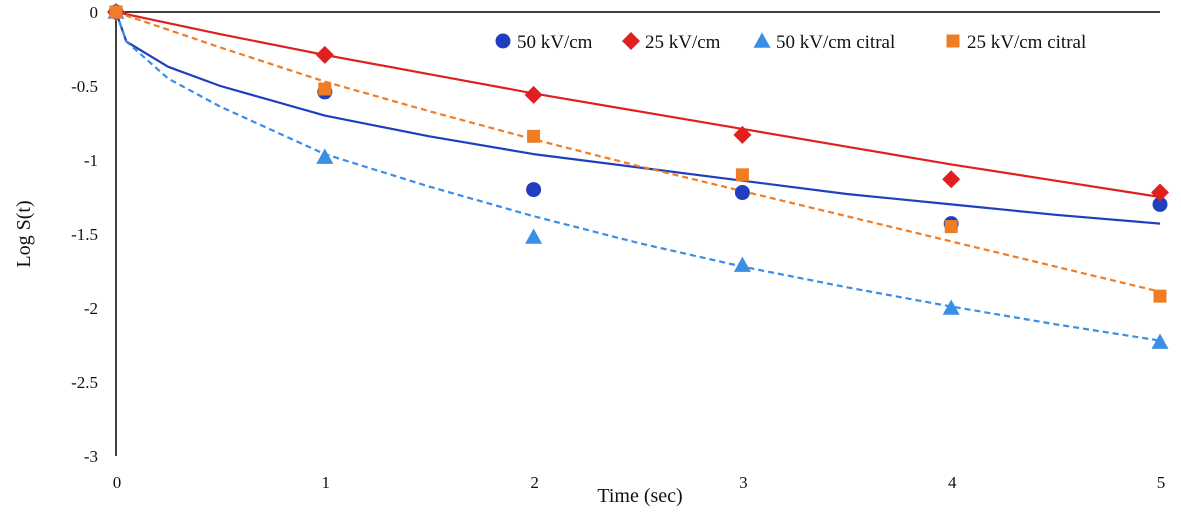 Image resolution: width=1181 pixels, height=522 pixels. Describe the element at coordinates (84, 86) in the screenshot. I see `y-tick-label: -0.5` at that location.